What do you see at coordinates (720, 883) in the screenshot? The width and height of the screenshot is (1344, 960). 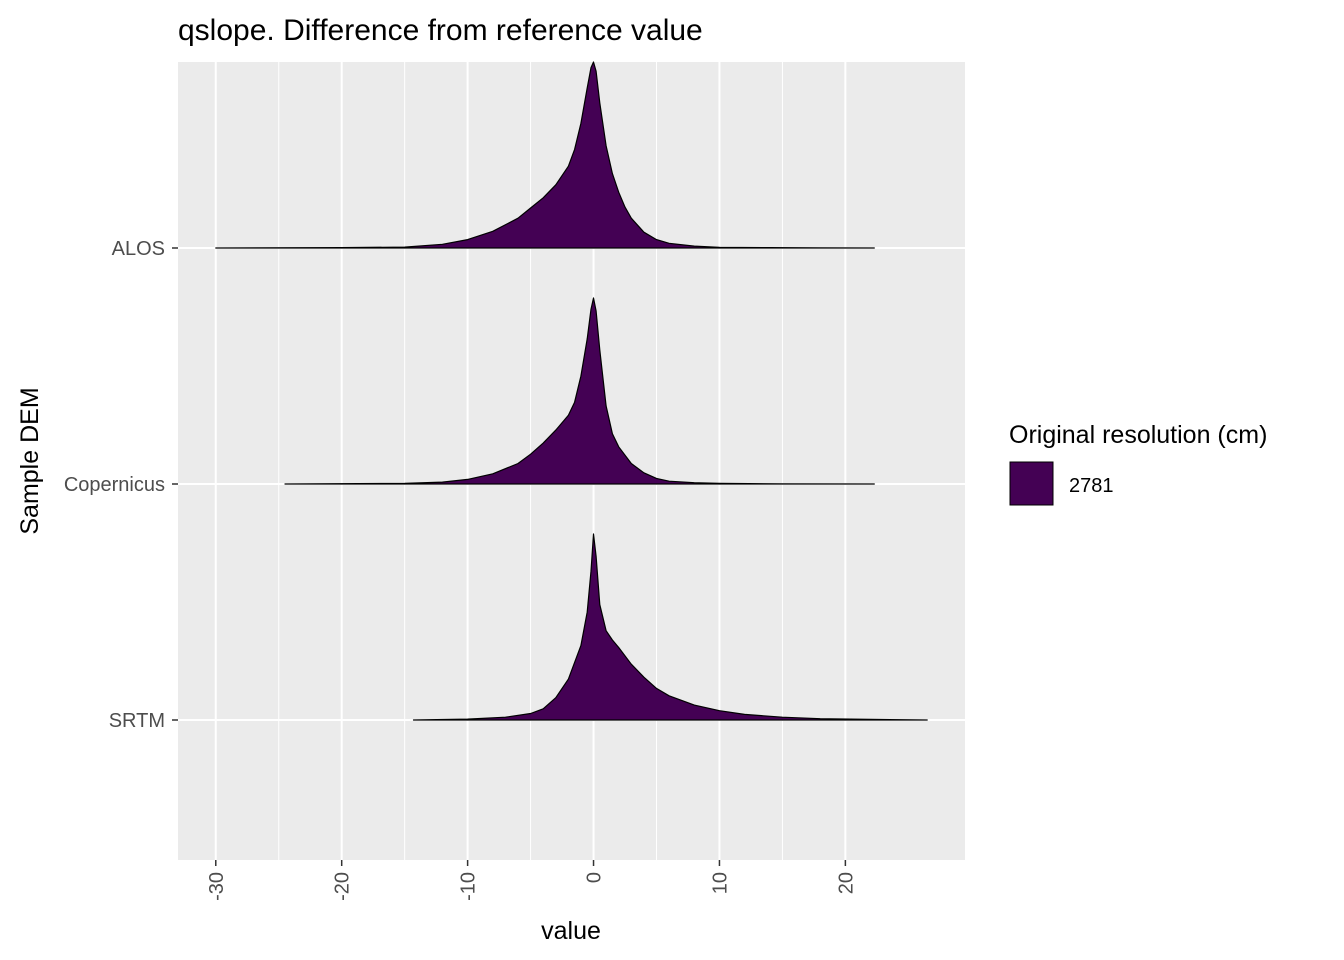 I see `x-tick-label: 10` at bounding box center [720, 883].